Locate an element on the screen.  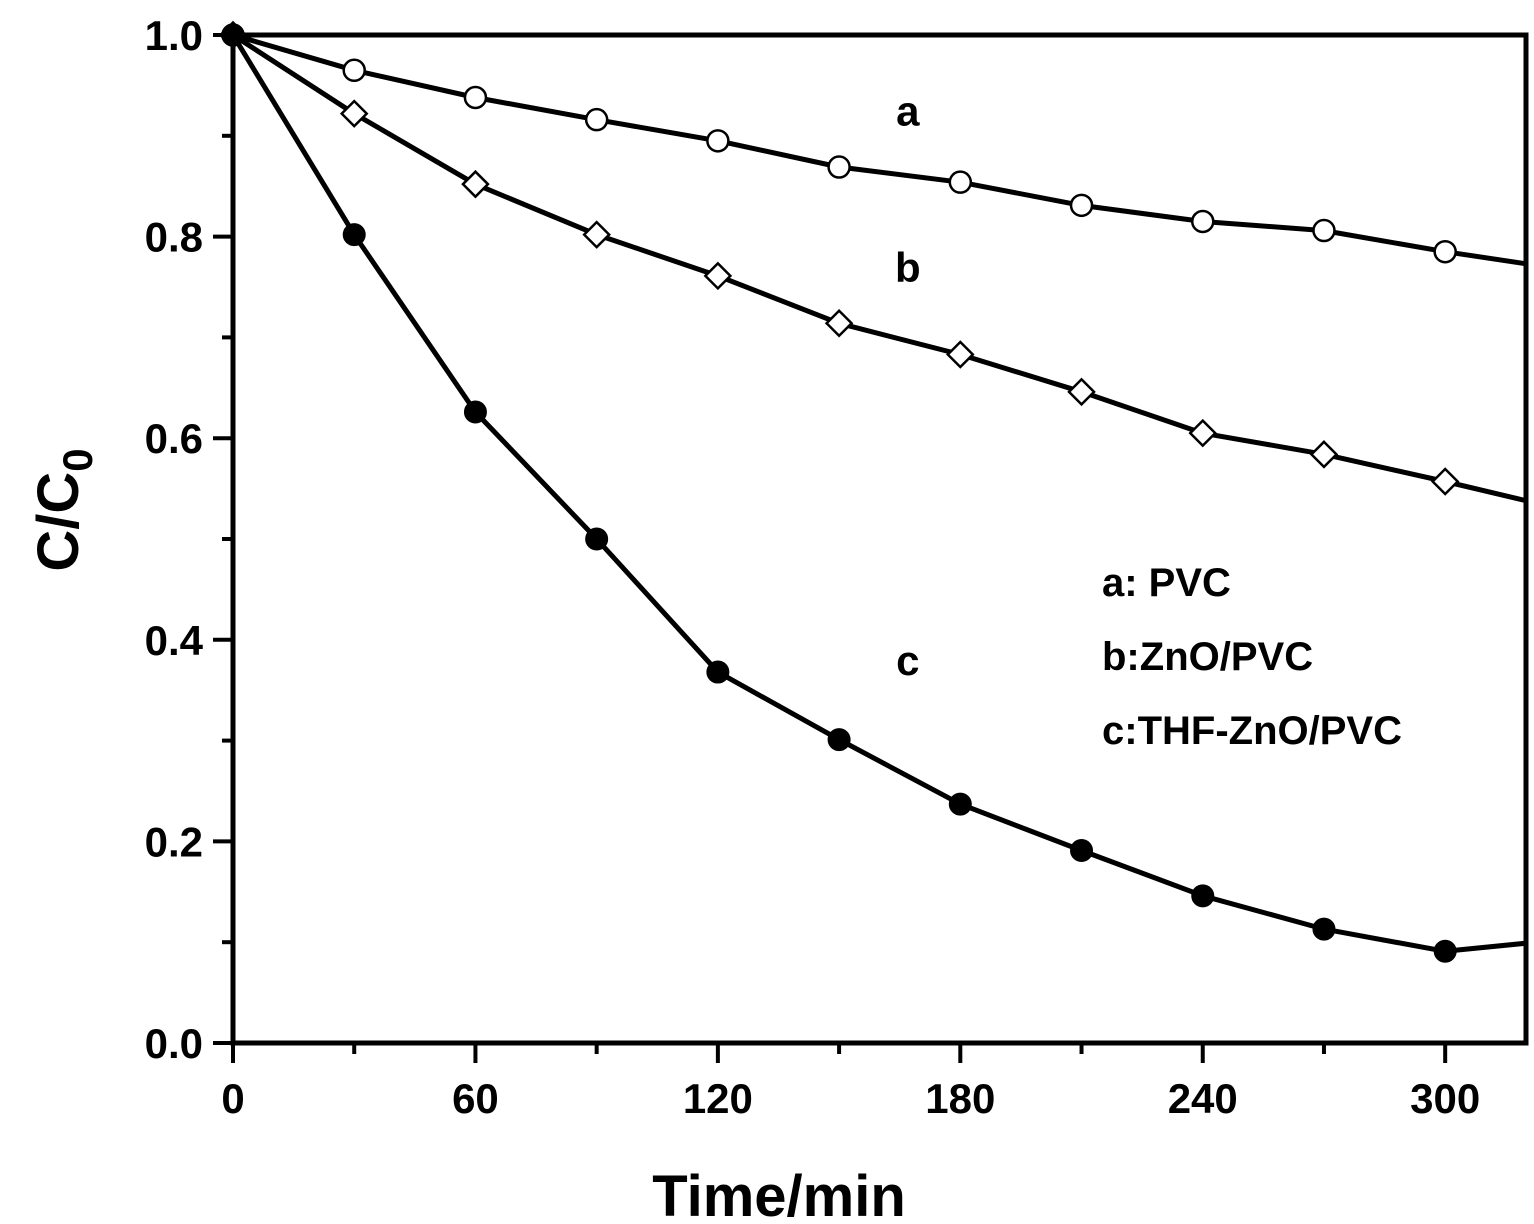
x-tick-label: 240 is located at coordinates (1203, 1098).